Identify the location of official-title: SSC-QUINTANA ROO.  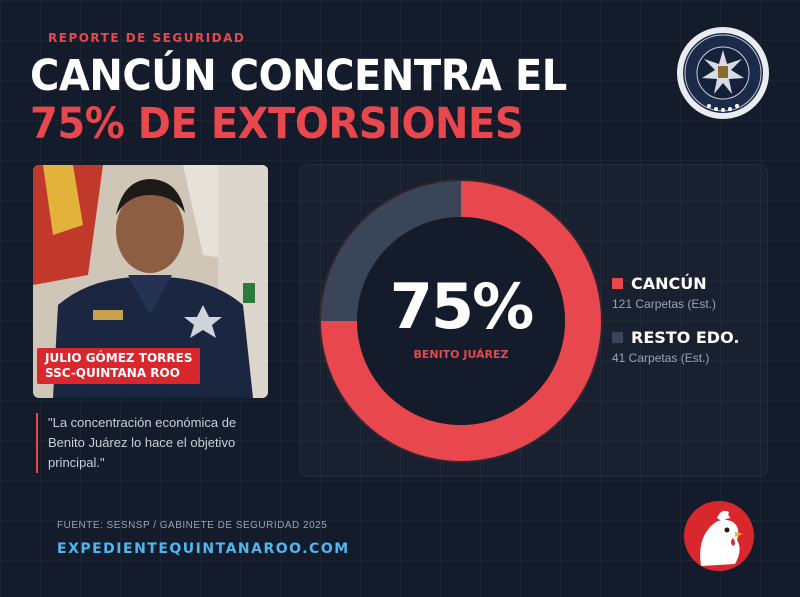
(112, 373).